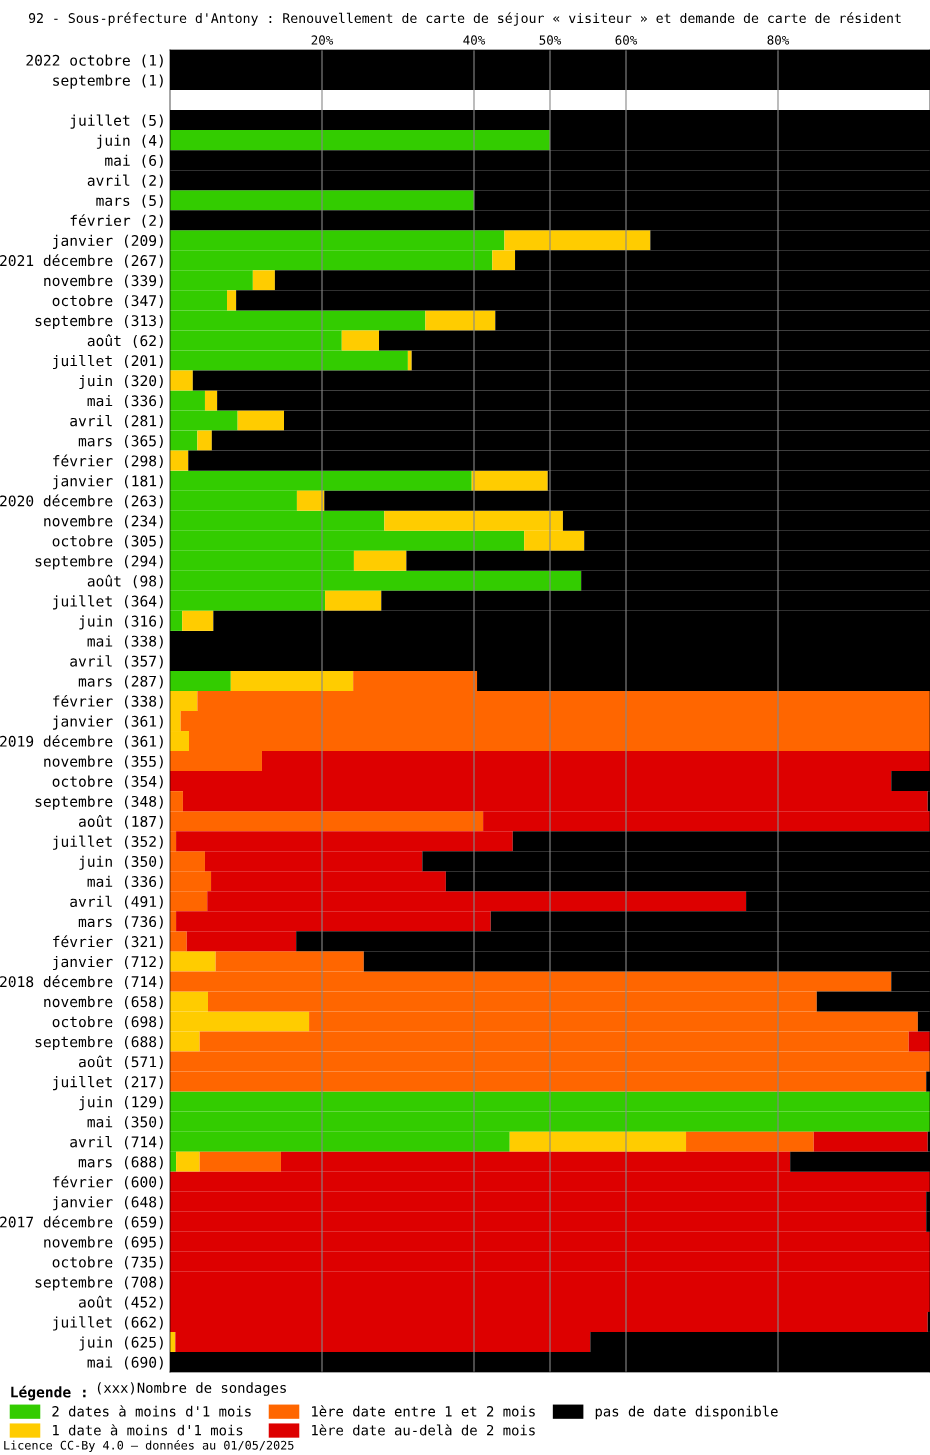 This screenshot has width=930, height=1455. Describe the element at coordinates (103, 762) in the screenshot. I see `y-tick-label: novembre (355)` at that location.